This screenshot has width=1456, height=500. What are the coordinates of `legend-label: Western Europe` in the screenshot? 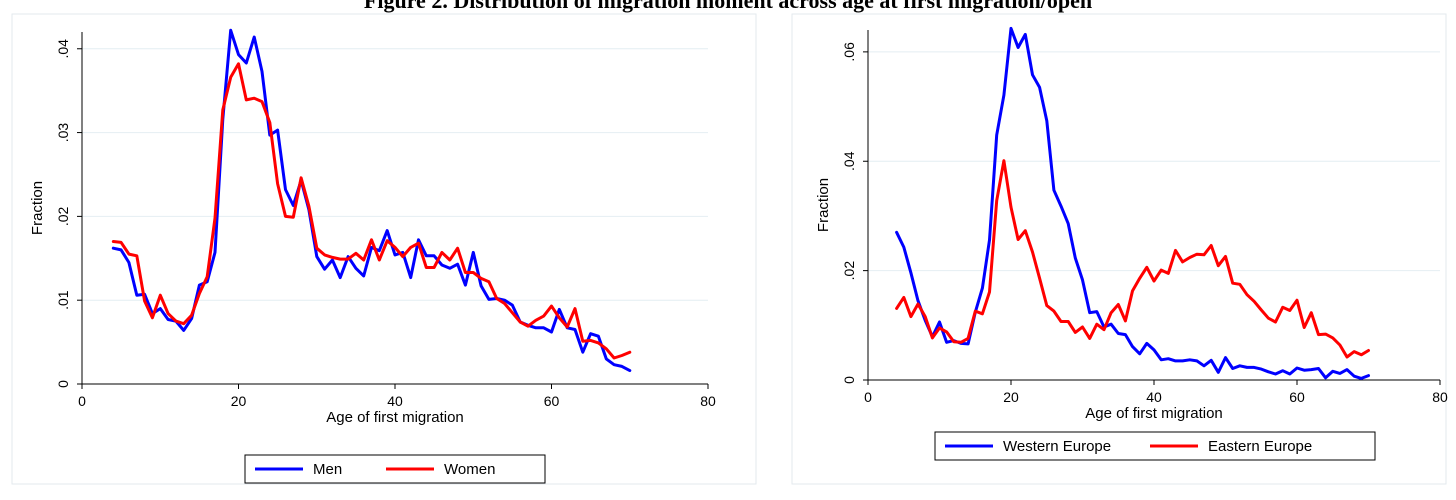 It's located at (1057, 446).